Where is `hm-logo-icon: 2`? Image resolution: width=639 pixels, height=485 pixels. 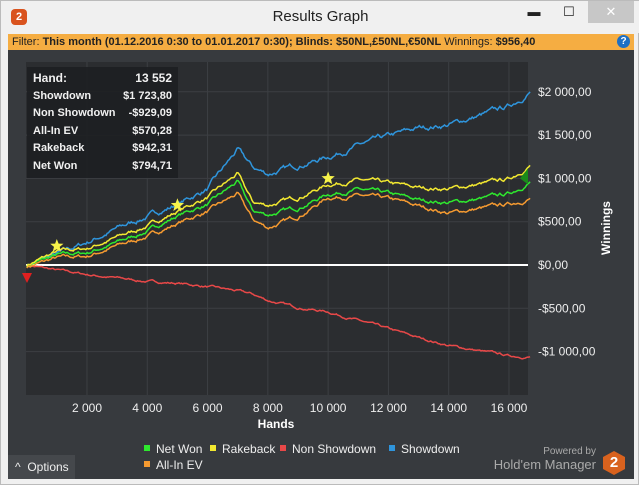 hm-logo-icon: 2 is located at coordinates (614, 463).